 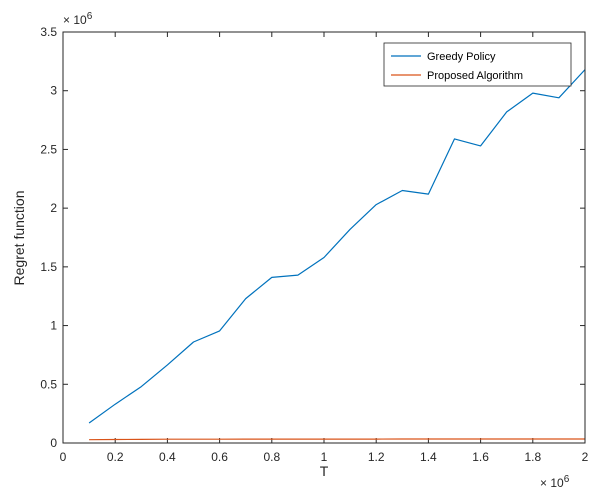 What do you see at coordinates (48, 384) in the screenshot?
I see `y-tick-label: 0.5` at bounding box center [48, 384].